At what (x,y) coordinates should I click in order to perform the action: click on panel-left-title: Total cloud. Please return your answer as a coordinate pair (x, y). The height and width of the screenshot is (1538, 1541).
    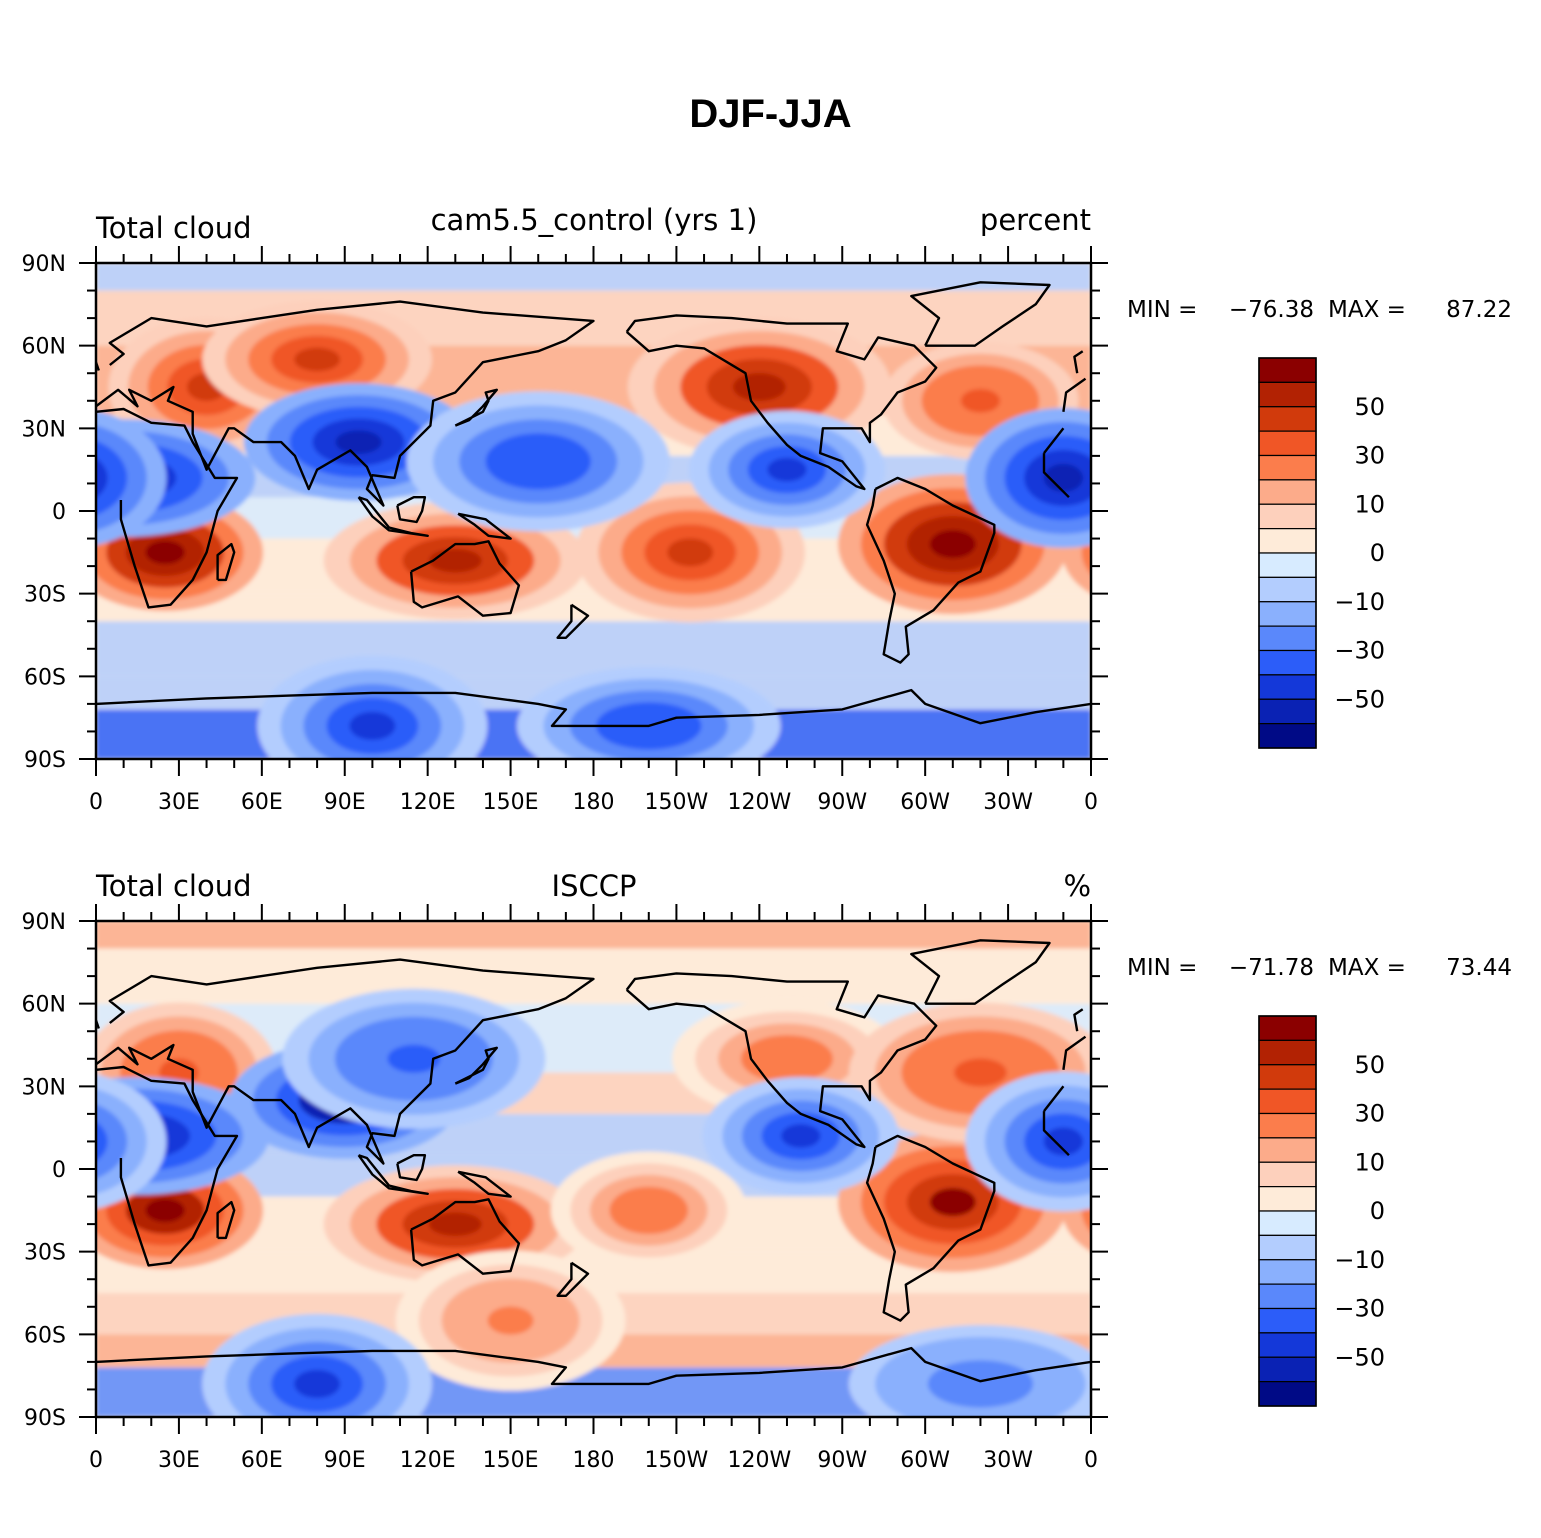
    Looking at the image, I should click on (173, 228).